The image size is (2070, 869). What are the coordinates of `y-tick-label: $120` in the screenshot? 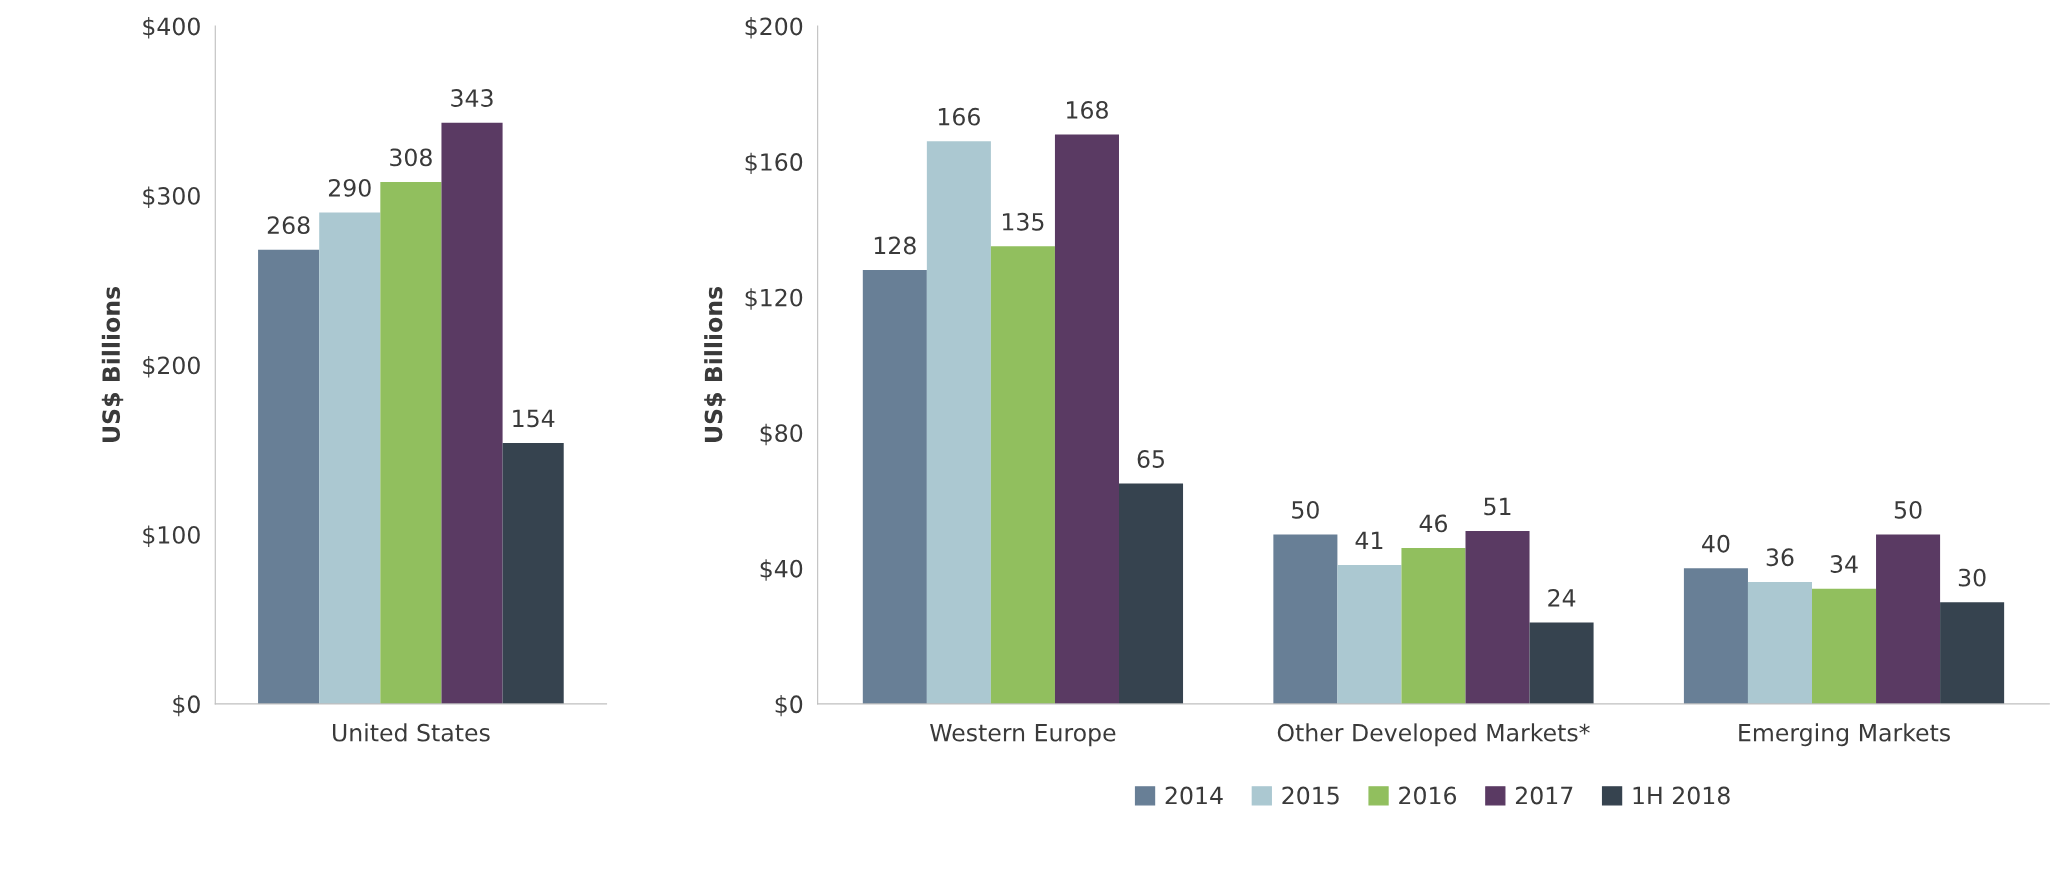 It's located at (774, 299).